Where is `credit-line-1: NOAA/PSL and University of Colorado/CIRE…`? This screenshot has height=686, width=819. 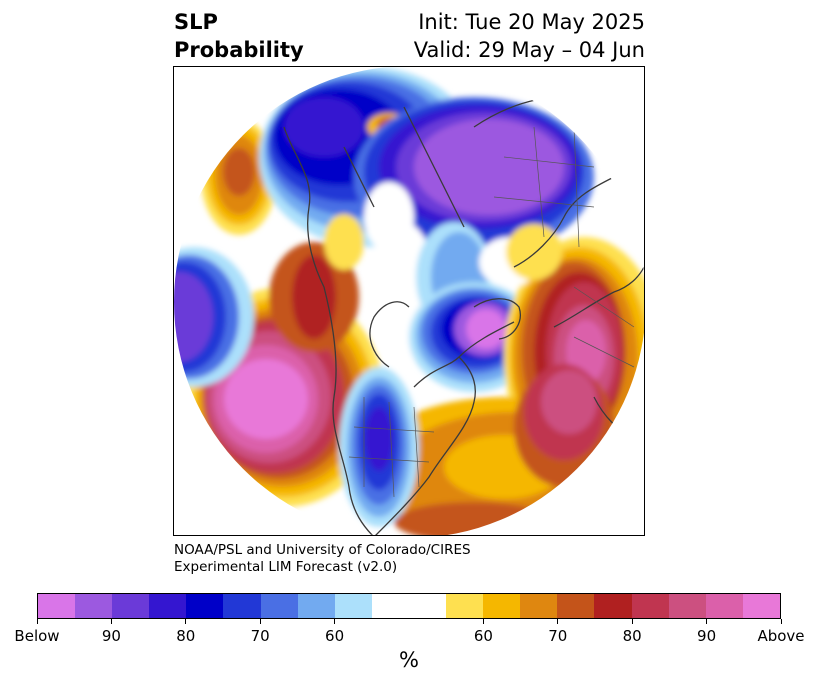
credit-line-1: NOAA/PSL and University of Colorado/CIRE… is located at coordinates (322, 550).